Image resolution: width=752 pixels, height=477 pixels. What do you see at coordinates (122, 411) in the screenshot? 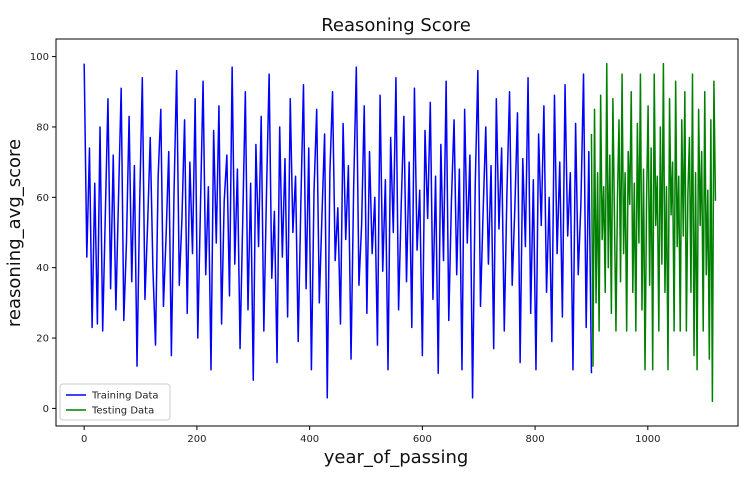
I see `legend-label-1: Testing Data` at bounding box center [122, 411].